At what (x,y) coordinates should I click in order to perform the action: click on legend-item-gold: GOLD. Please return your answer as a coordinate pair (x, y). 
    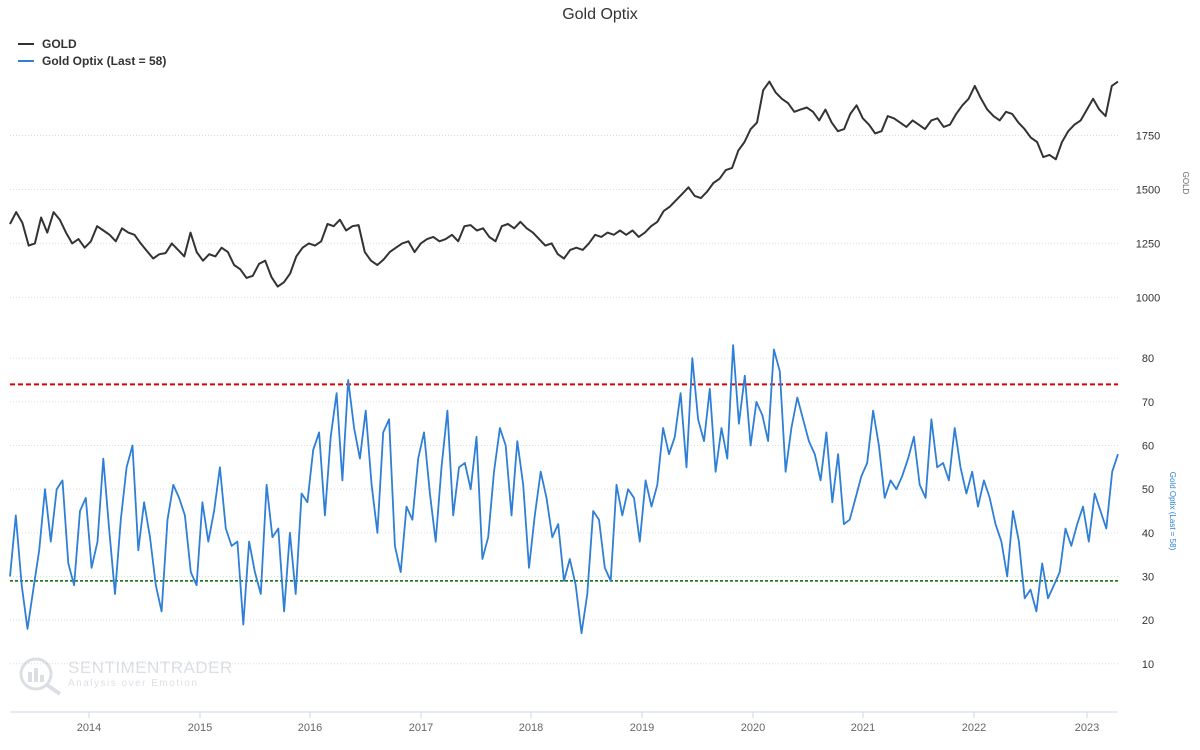
    Looking at the image, I should click on (92, 43).